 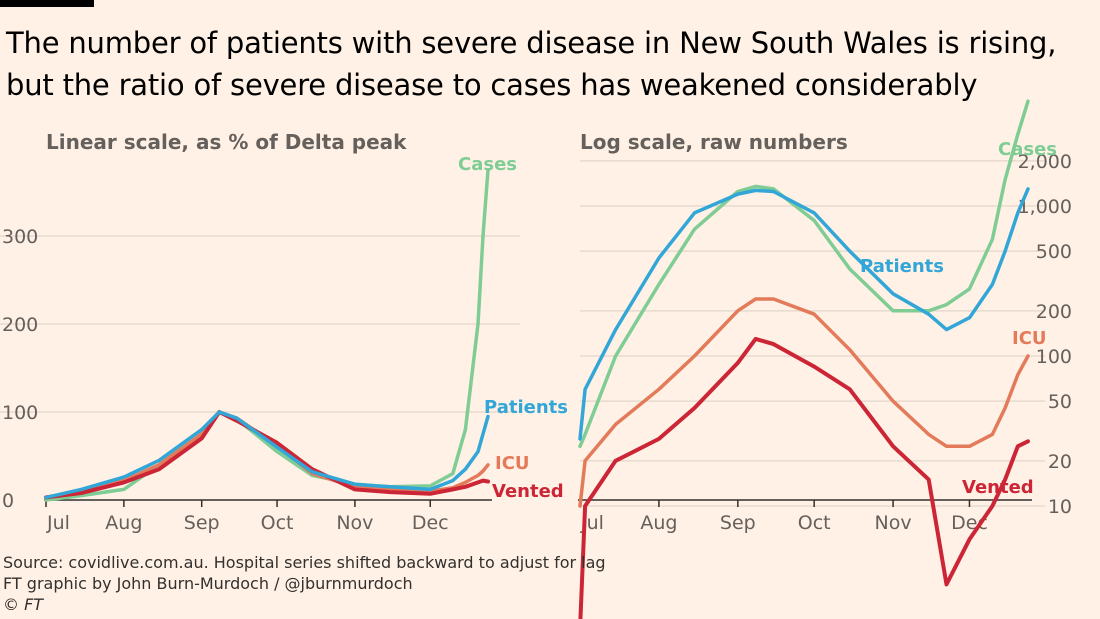 I want to click on copyright: © FT, so click(x=23, y=604).